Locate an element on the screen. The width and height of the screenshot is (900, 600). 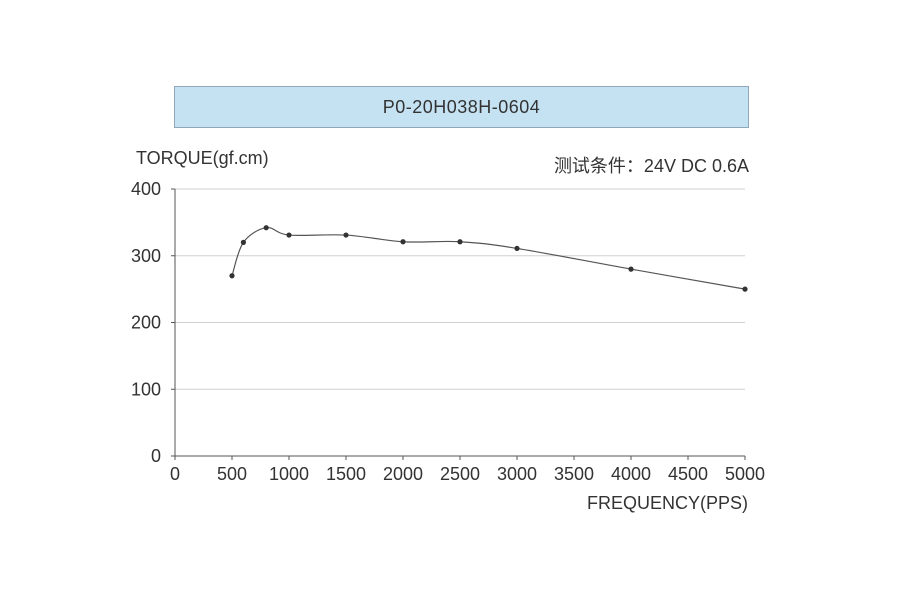
x-tick-label: 2500 is located at coordinates (460, 474).